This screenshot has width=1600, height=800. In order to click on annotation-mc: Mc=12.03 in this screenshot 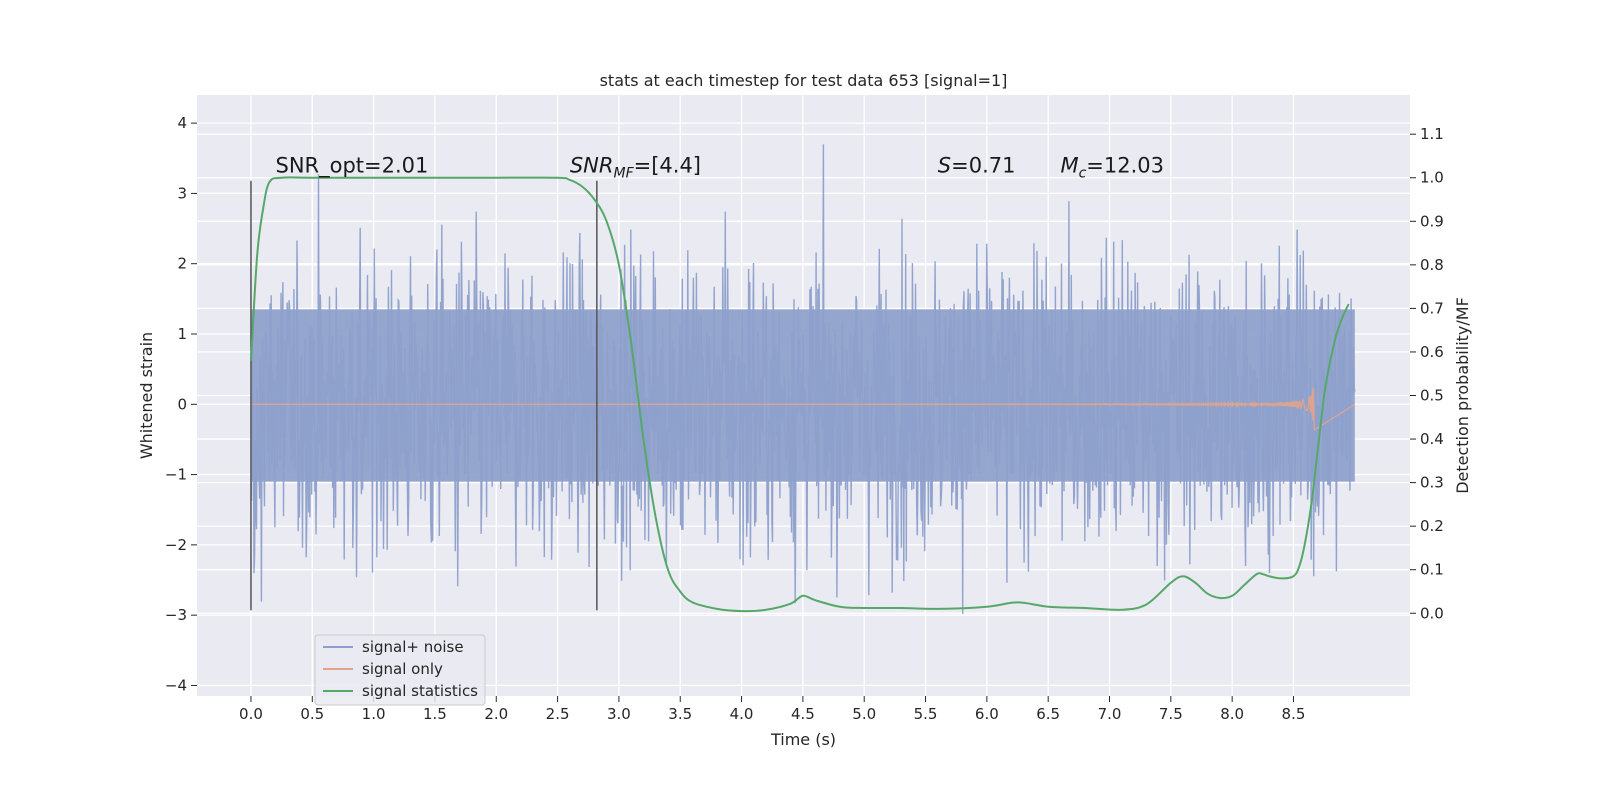, I will do `click(1112, 167)`.